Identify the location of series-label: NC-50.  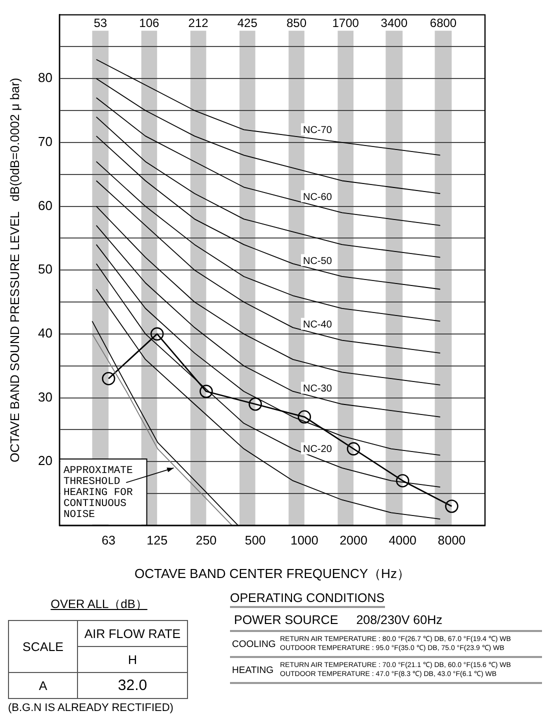
(317, 261).